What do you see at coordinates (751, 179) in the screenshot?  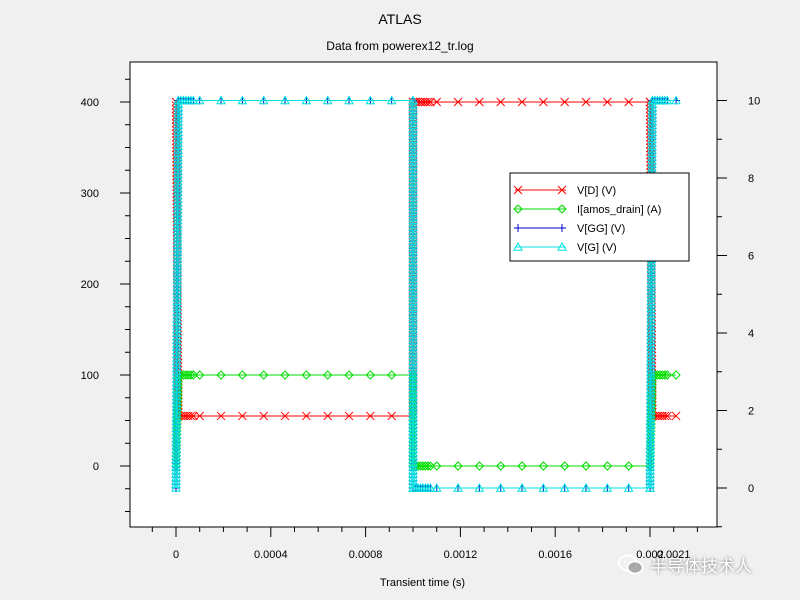 I see `y-right-tick-label: 8` at bounding box center [751, 179].